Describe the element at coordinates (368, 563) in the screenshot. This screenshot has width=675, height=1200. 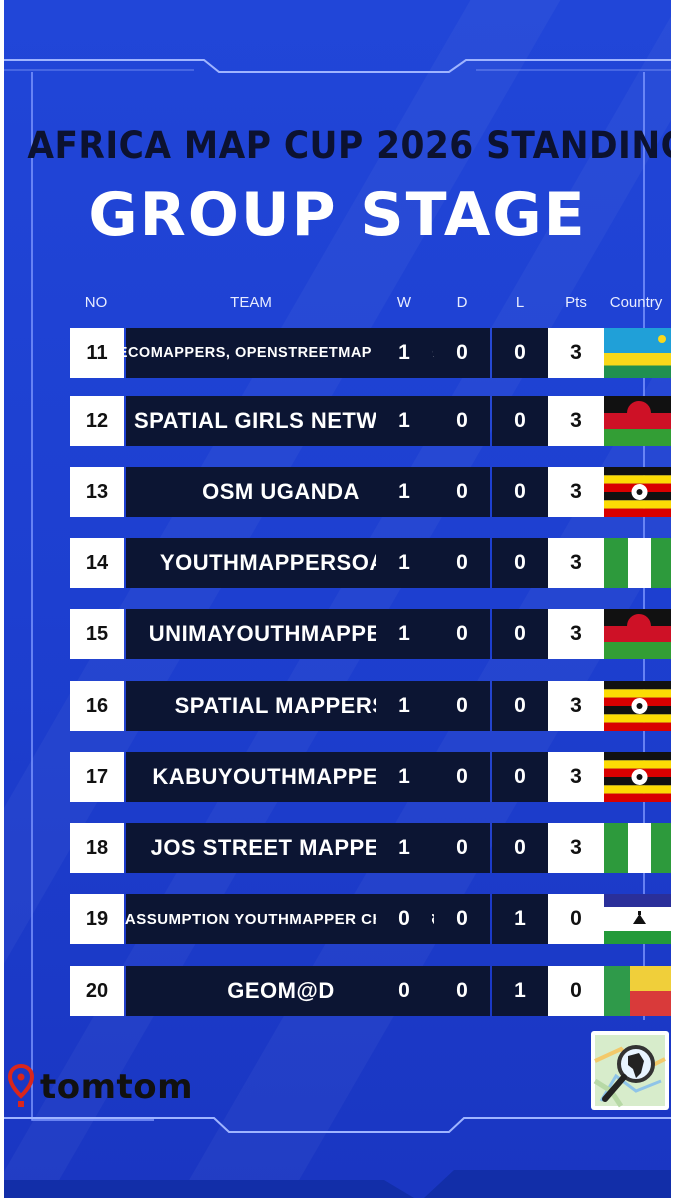
I see `table-row: 14 YOUTHMAPPERSOAU 1 0 0 3` at that location.